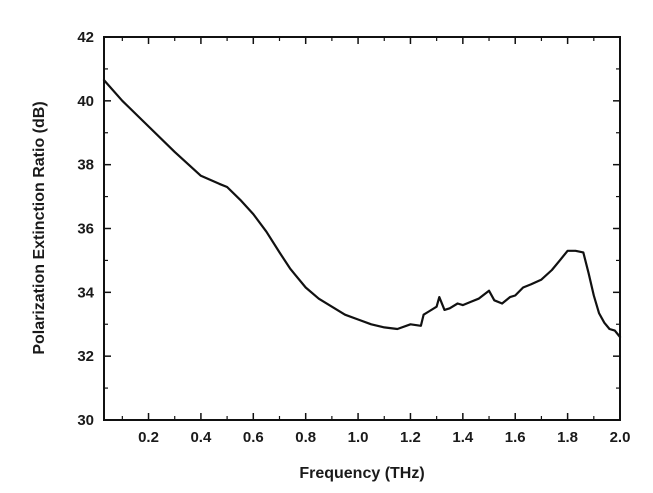 The image size is (653, 493). What do you see at coordinates (85, 37) in the screenshot?
I see `y-tick-label: 42` at bounding box center [85, 37].